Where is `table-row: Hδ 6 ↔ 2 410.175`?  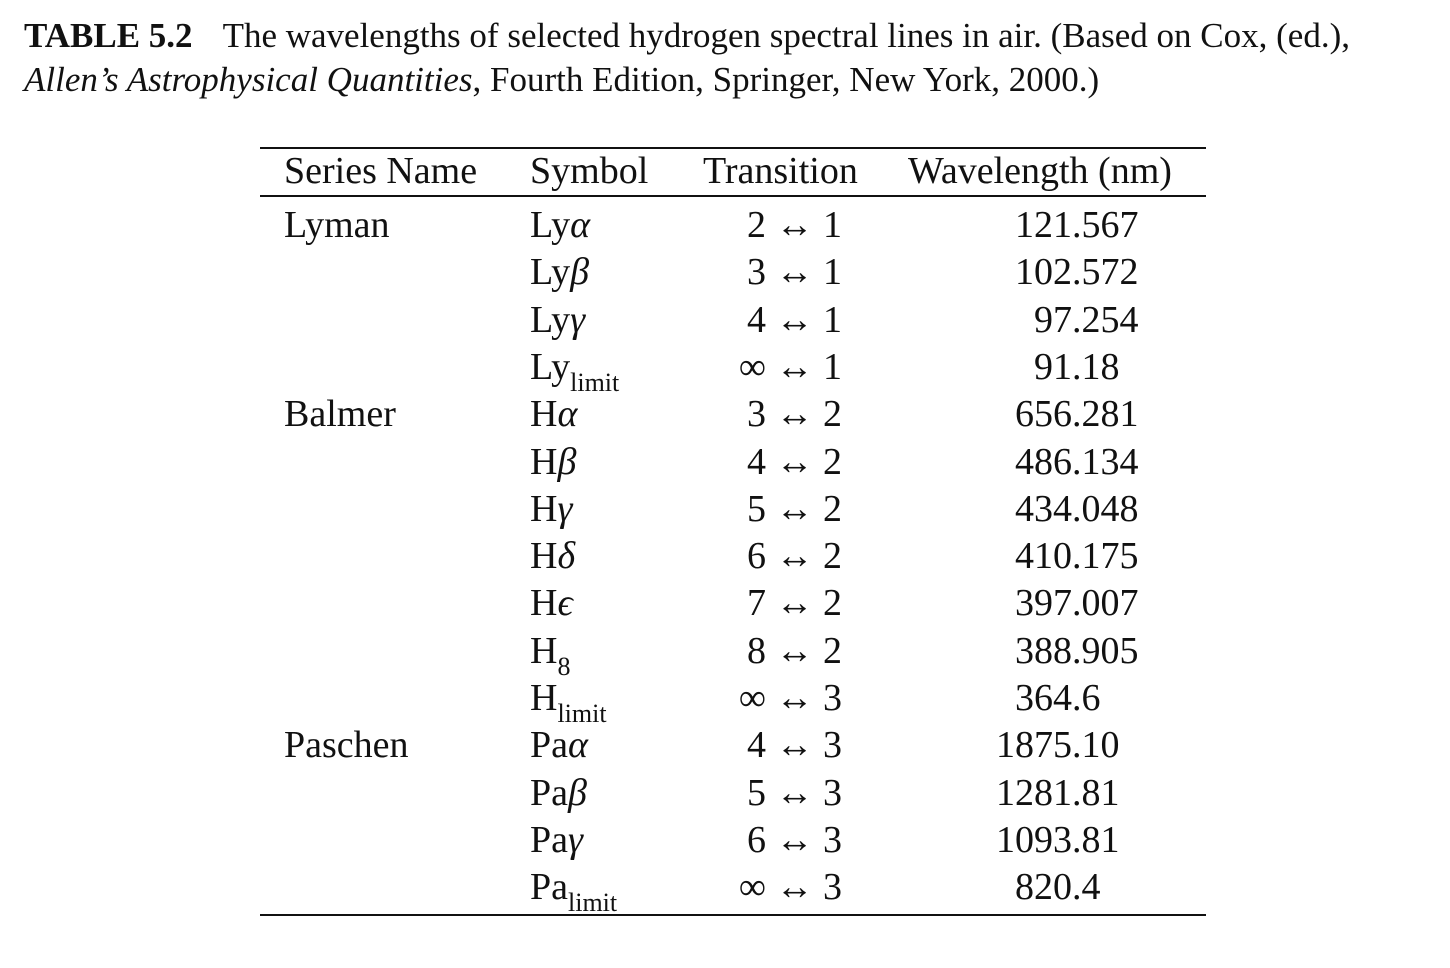 table-row: Hδ 6 ↔ 2 410.175 is located at coordinates (725, 556).